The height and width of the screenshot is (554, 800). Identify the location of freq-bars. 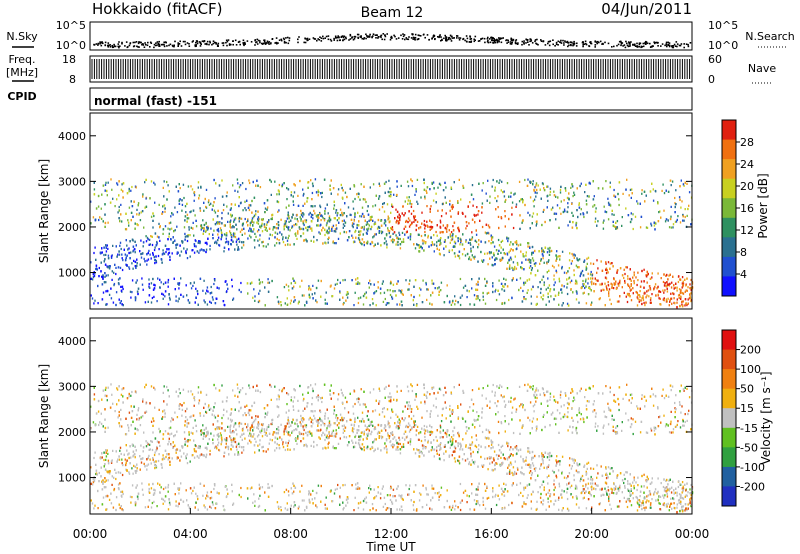
(391, 69).